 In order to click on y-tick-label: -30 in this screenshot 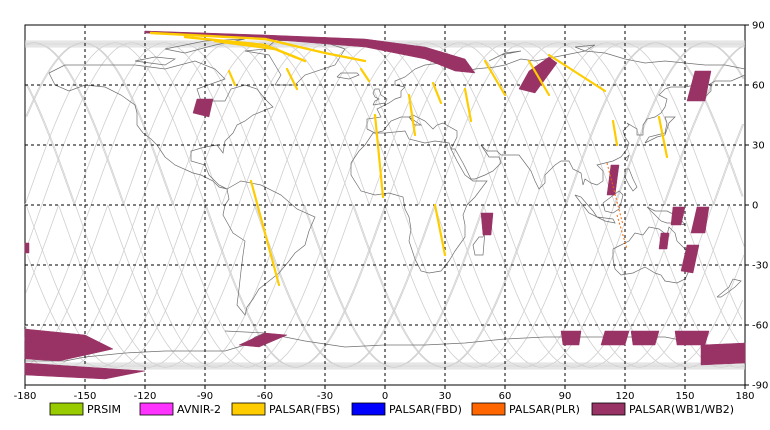, I will do `click(760, 266)`.